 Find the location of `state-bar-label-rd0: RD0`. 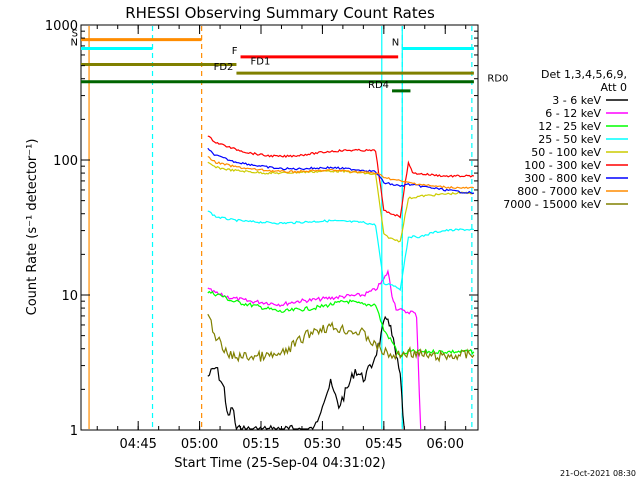

state-bar-label-rd0: RD0 is located at coordinates (497, 79).